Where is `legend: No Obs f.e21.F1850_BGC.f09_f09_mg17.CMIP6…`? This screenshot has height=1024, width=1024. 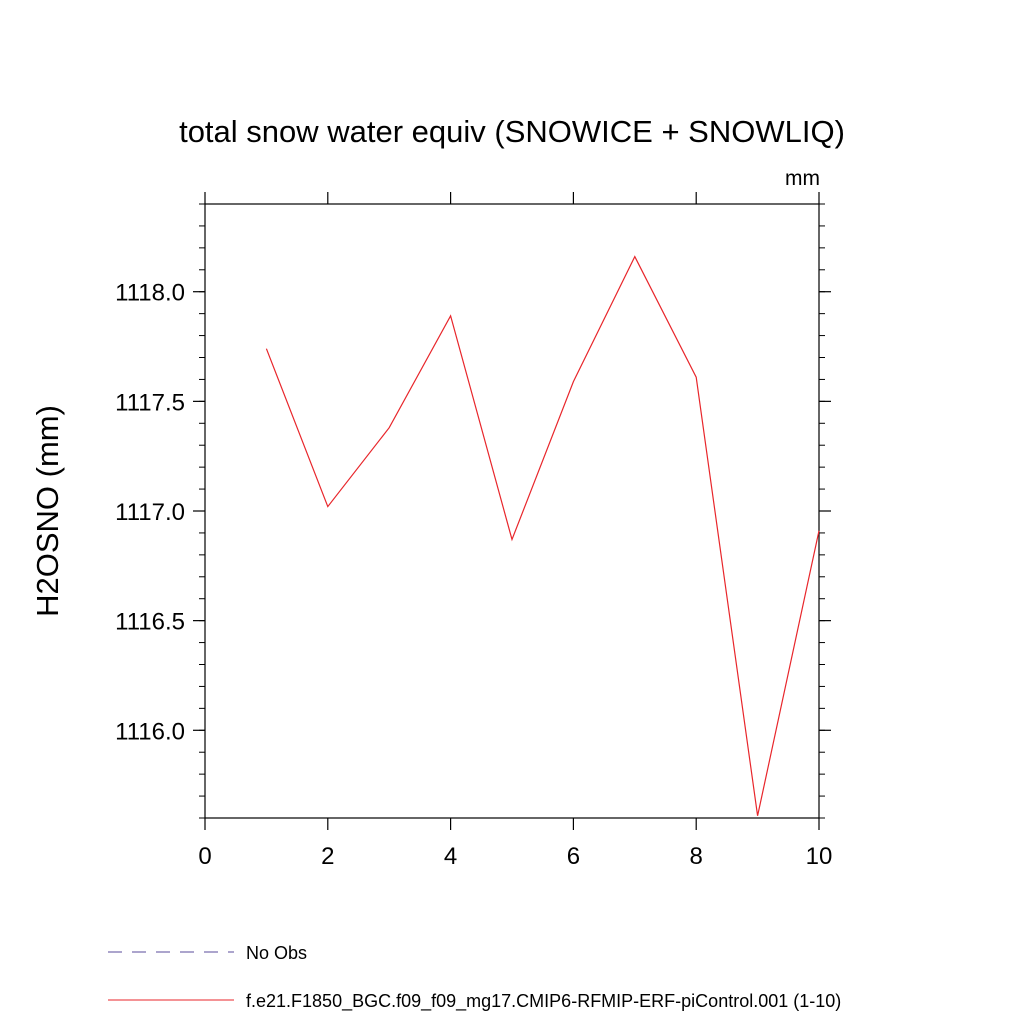
legend: No Obs f.e21.F1850_BGC.f09_f09_mg17.CMIP6… is located at coordinates (474, 977).